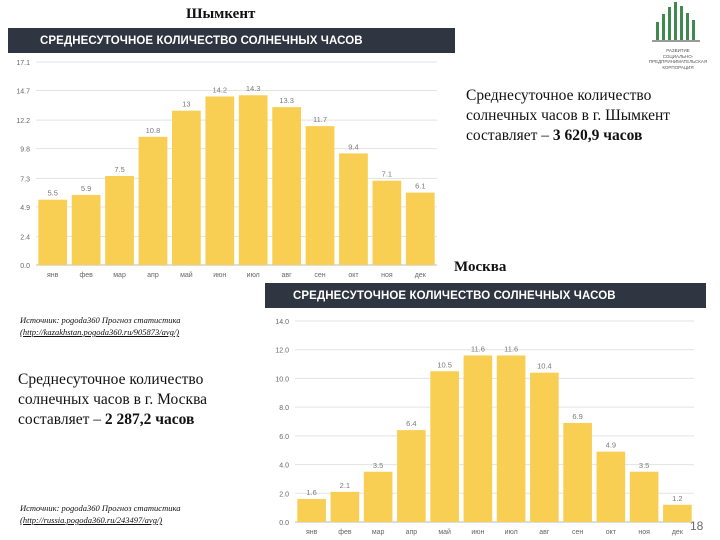 The image size is (720, 540). What do you see at coordinates (25, 150) in the screenshot?
I see `y-tick-label: 9.8` at bounding box center [25, 150].